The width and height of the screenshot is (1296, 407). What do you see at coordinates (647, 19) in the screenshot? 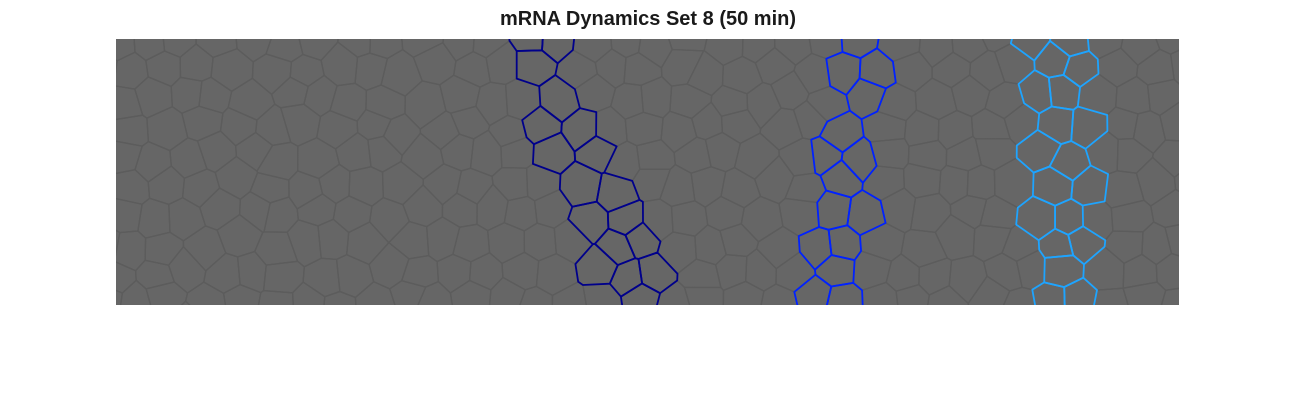
I see `figure-title: mRNA Dynamics Set 8 (50 min)` at bounding box center [647, 19].